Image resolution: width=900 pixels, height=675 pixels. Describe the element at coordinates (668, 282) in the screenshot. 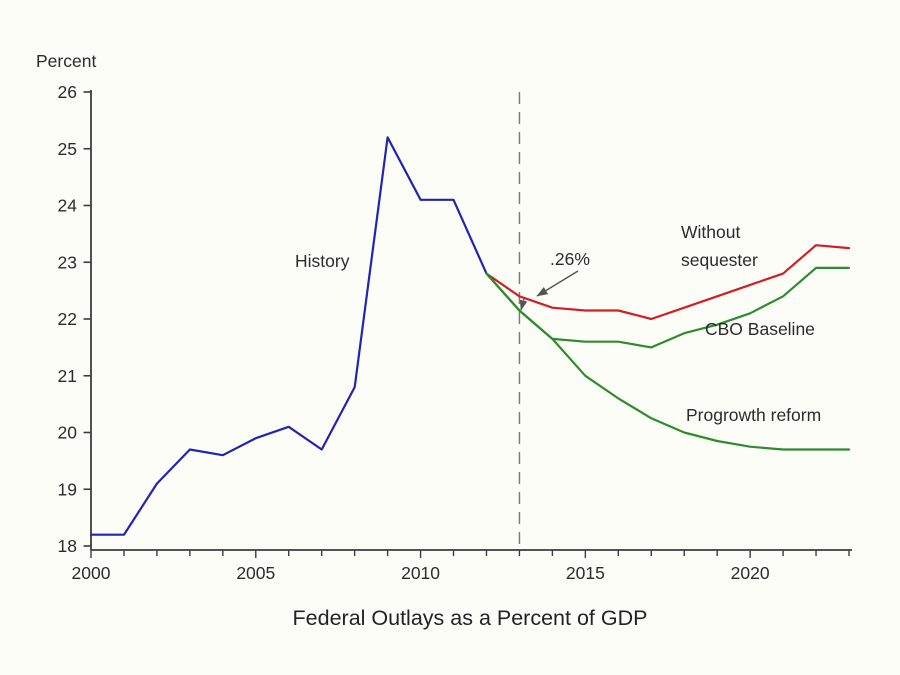

I see `series-line-without-sequester` at that location.